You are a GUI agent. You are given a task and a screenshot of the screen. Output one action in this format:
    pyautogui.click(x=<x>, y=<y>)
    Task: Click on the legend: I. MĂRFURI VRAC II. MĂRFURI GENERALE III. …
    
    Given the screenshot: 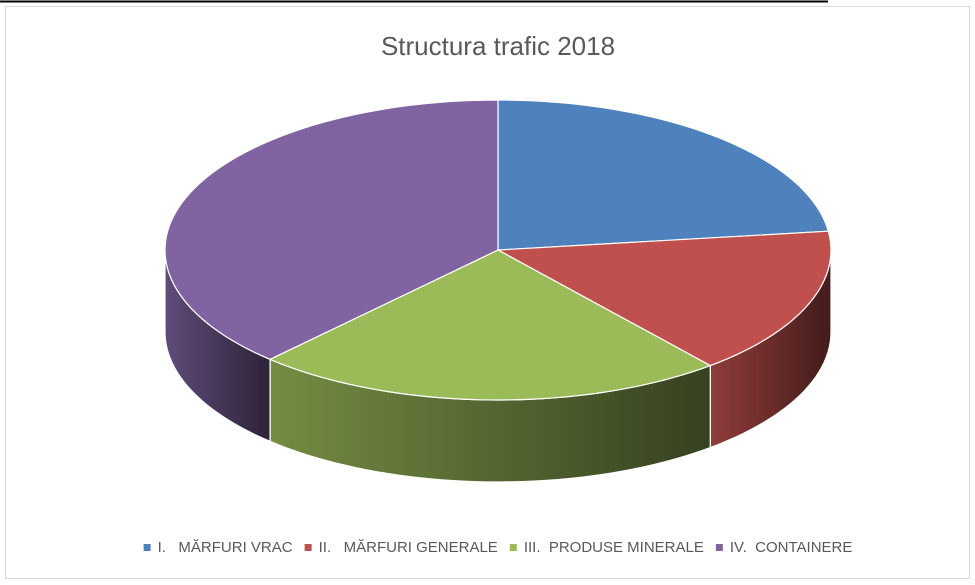 What is the action you would take?
    pyautogui.click(x=498, y=547)
    